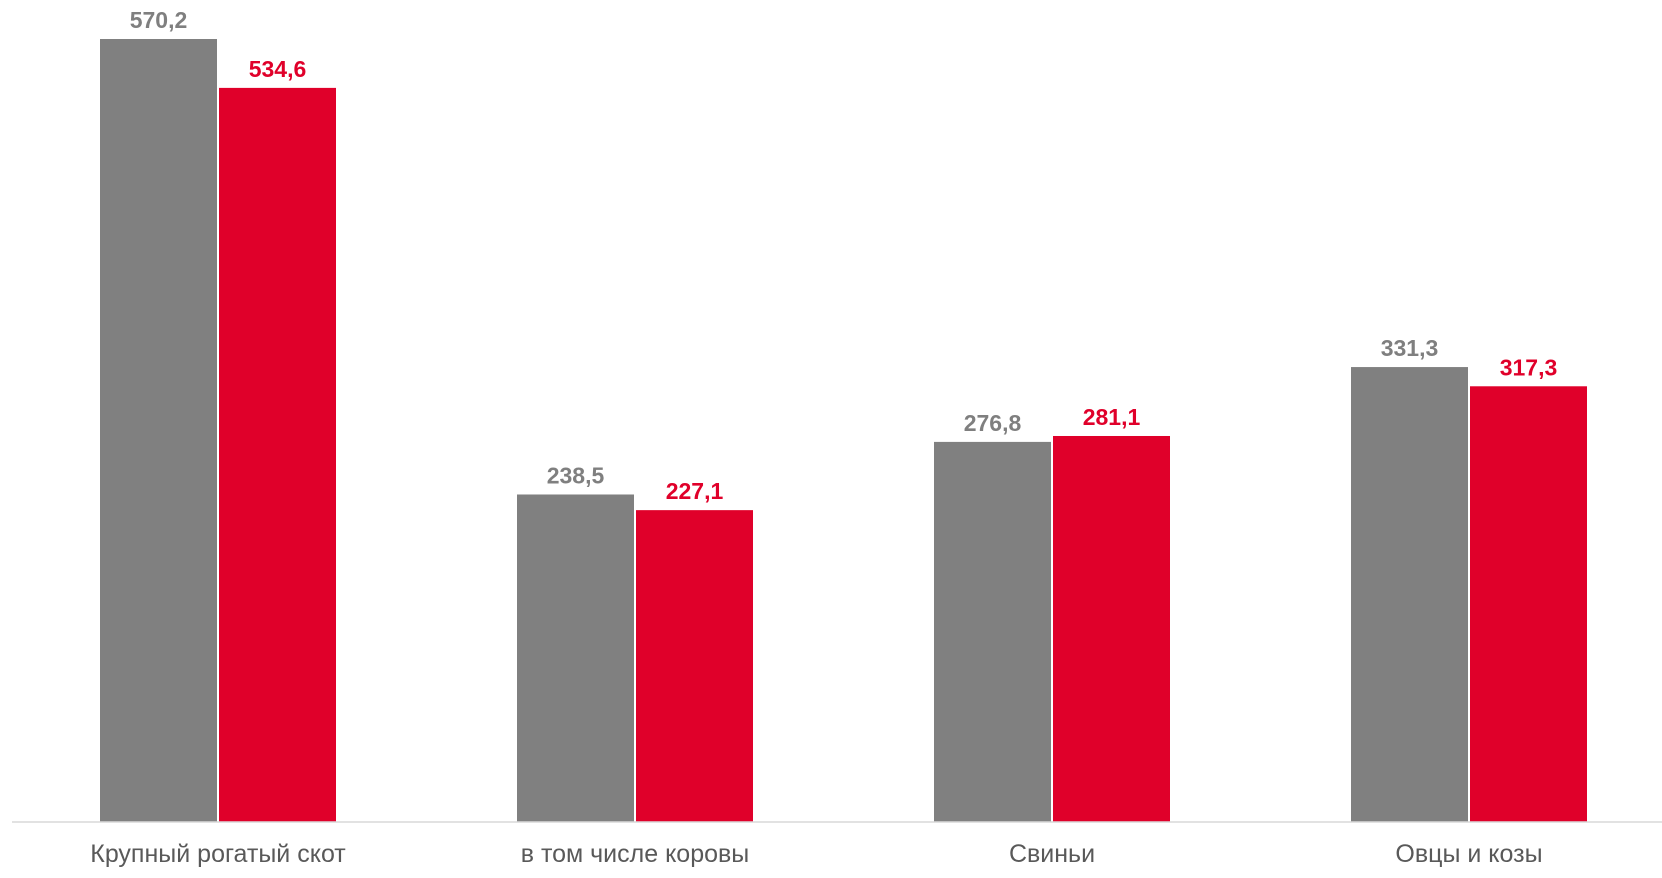 This screenshot has height=878, width=1662. What do you see at coordinates (278, 69) in the screenshot?
I see `value-label-series2-cat1: 534,6` at bounding box center [278, 69].